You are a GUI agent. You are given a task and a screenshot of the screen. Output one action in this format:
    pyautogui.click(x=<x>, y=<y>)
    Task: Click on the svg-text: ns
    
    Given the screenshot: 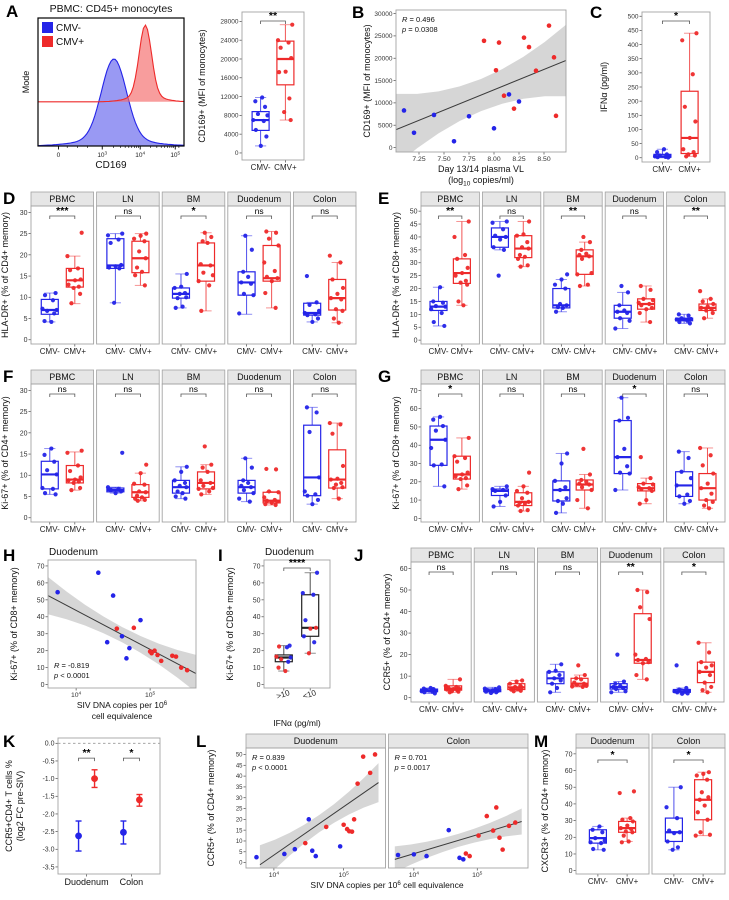 What is the action you would take?
    pyautogui.click(x=259, y=211)
    